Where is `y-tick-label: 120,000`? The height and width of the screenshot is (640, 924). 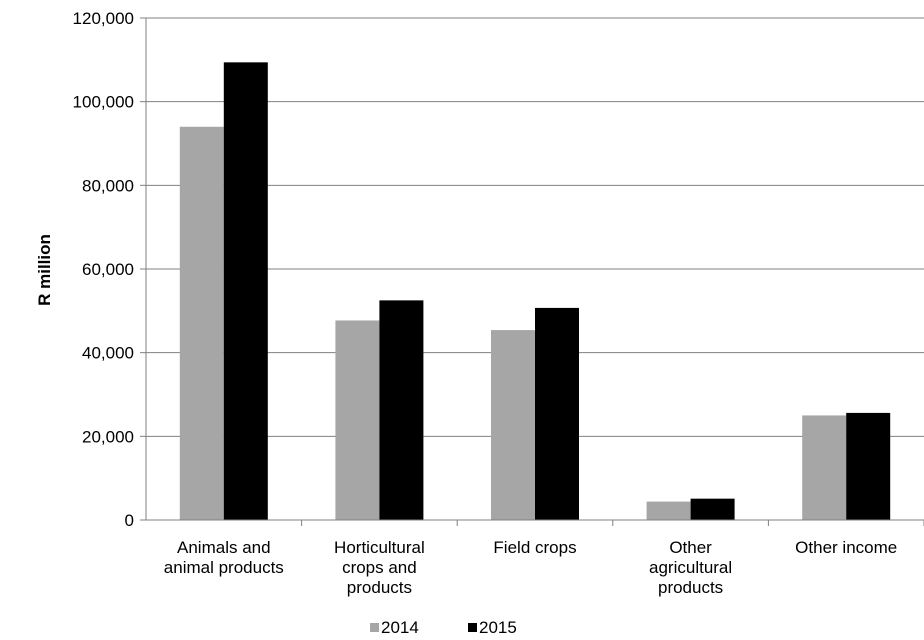
y-tick-label: 120,000 is located at coordinates (103, 18).